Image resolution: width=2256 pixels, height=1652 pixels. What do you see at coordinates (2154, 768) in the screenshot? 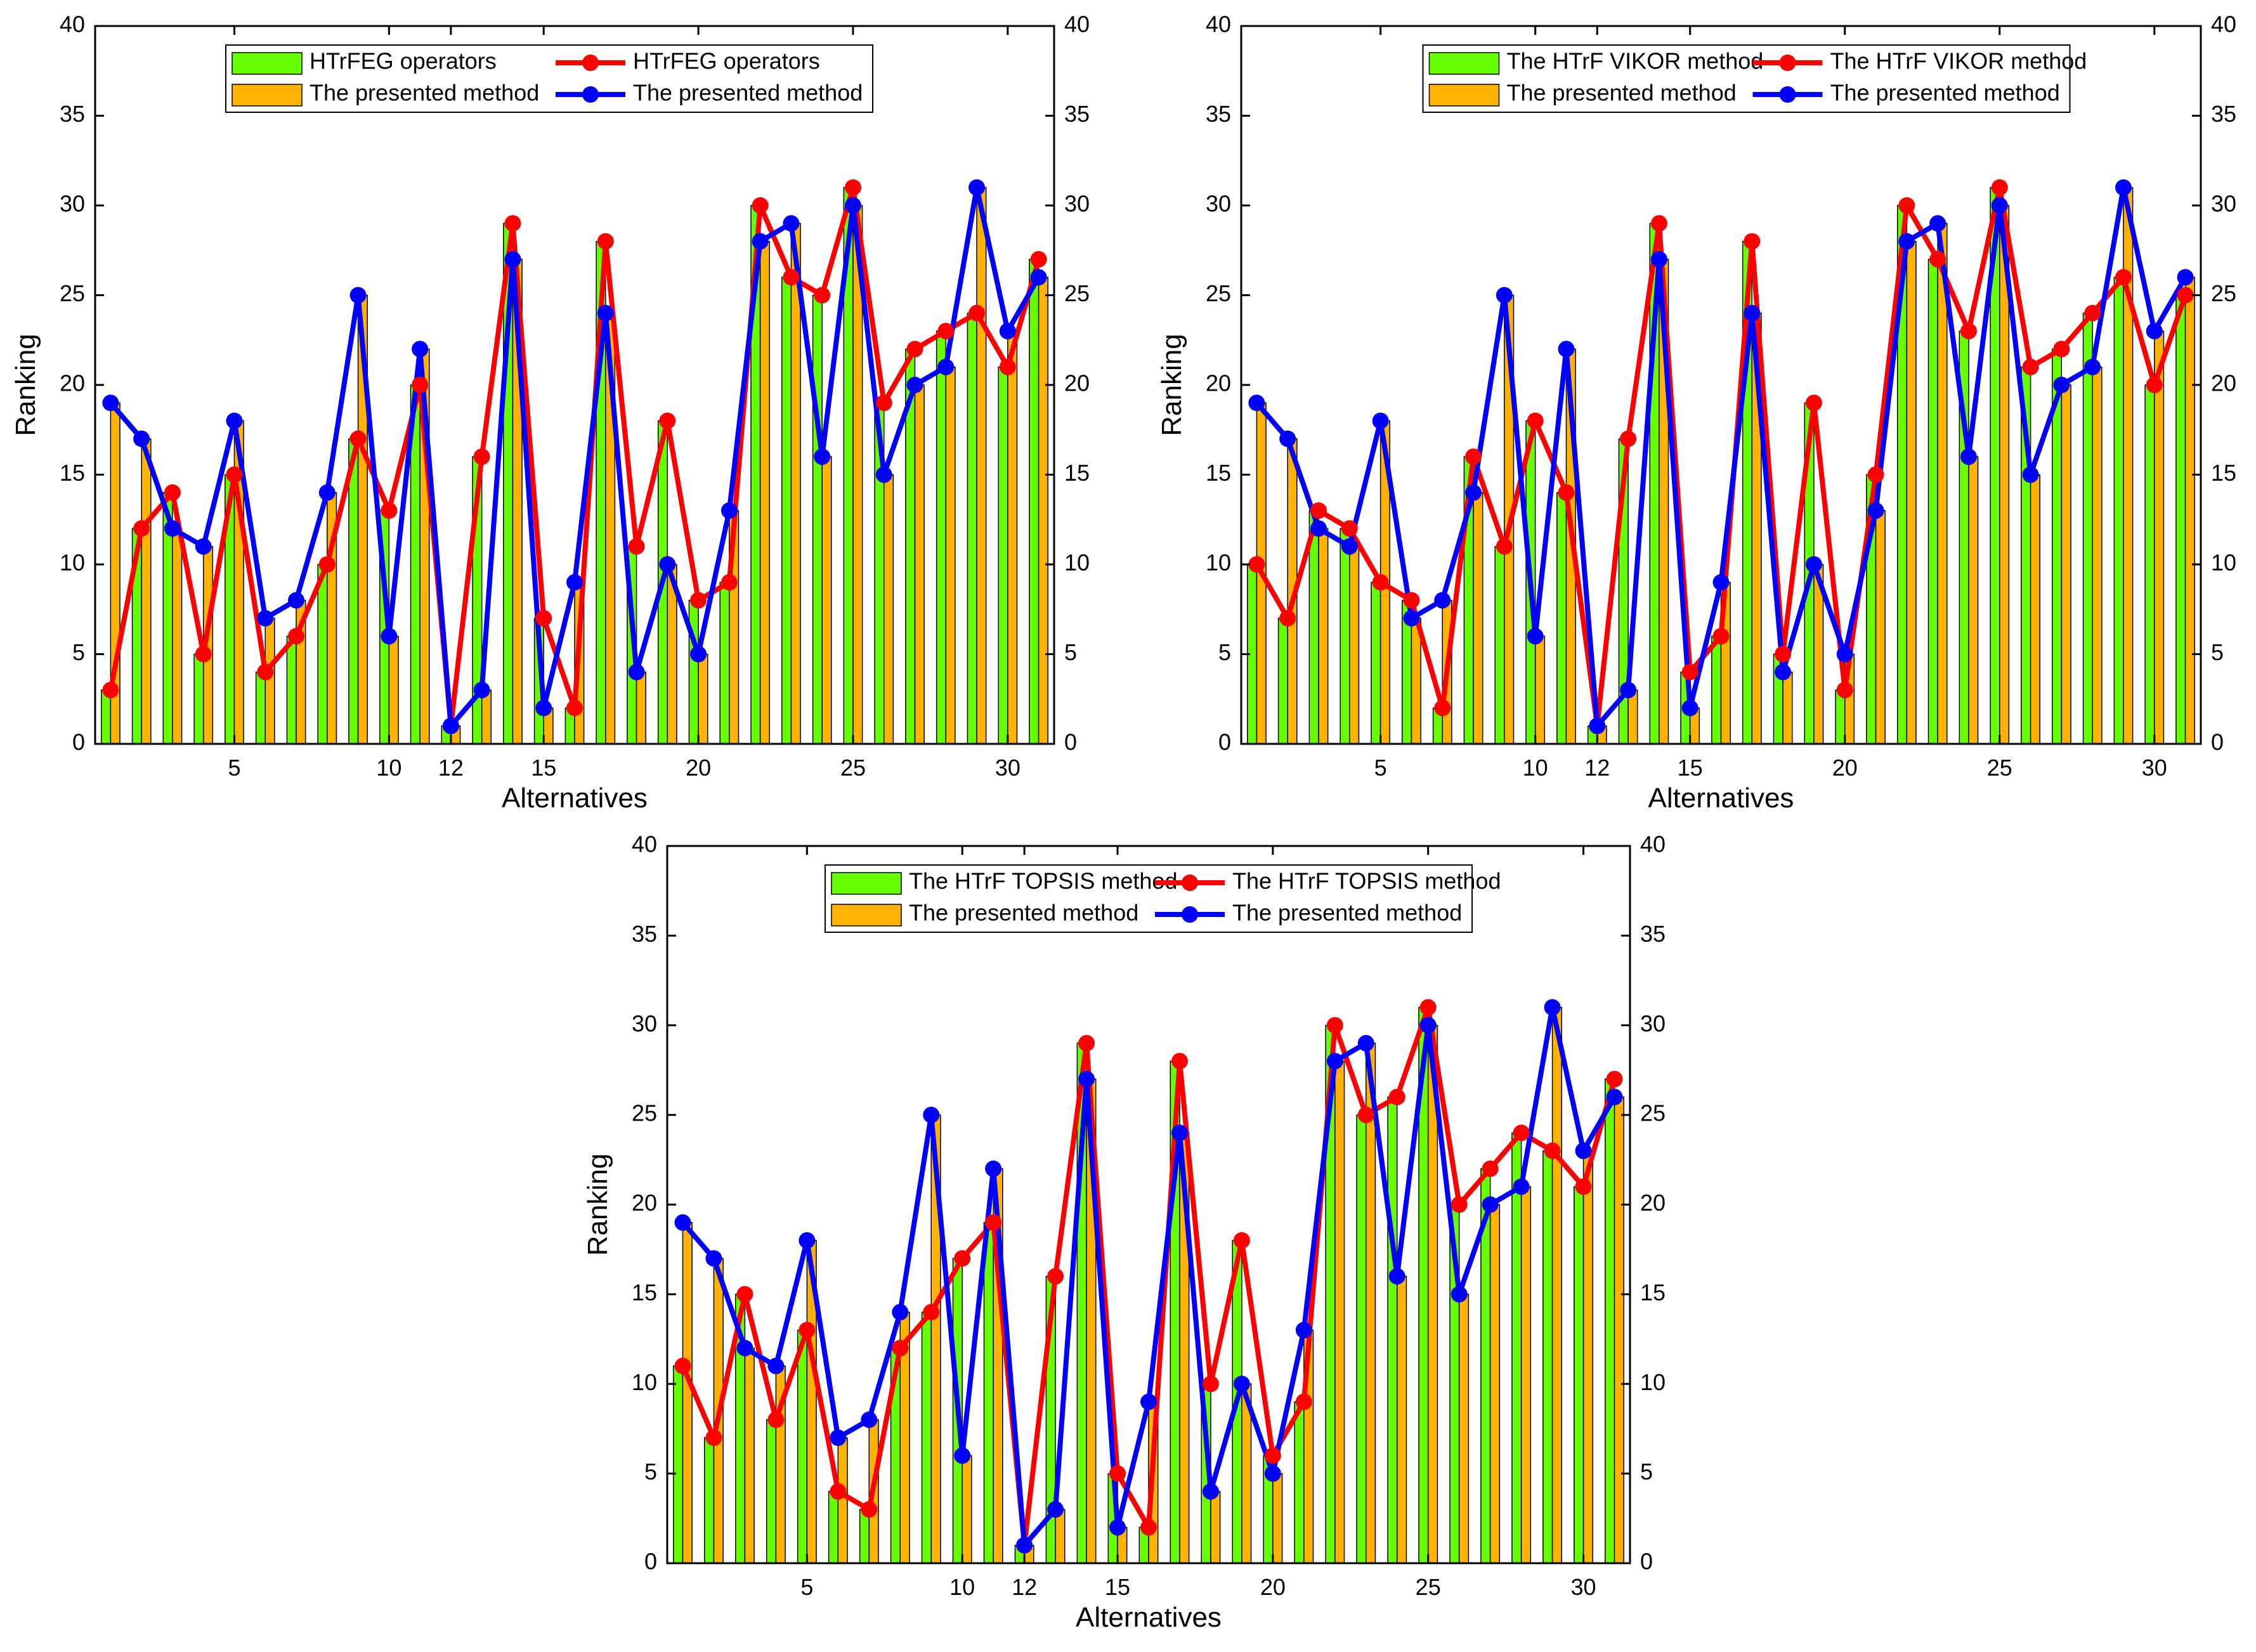
I see `x-tick-label: 30` at bounding box center [2154, 768].